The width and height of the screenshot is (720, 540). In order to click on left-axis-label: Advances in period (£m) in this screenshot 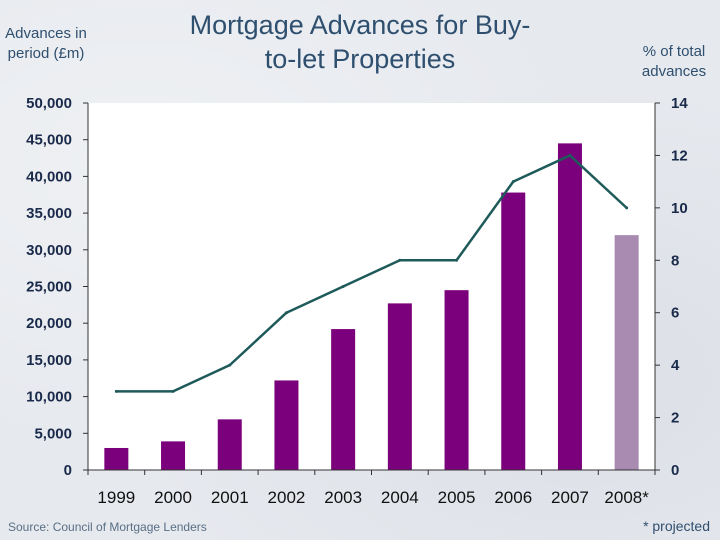, I will do `click(46, 43)`.